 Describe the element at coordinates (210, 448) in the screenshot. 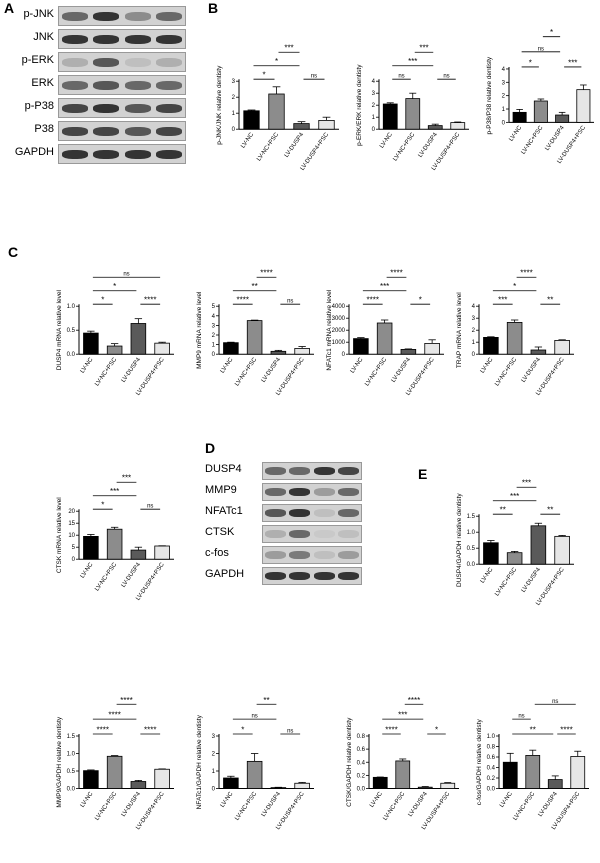

I see `panel-letter-d: D` at that location.